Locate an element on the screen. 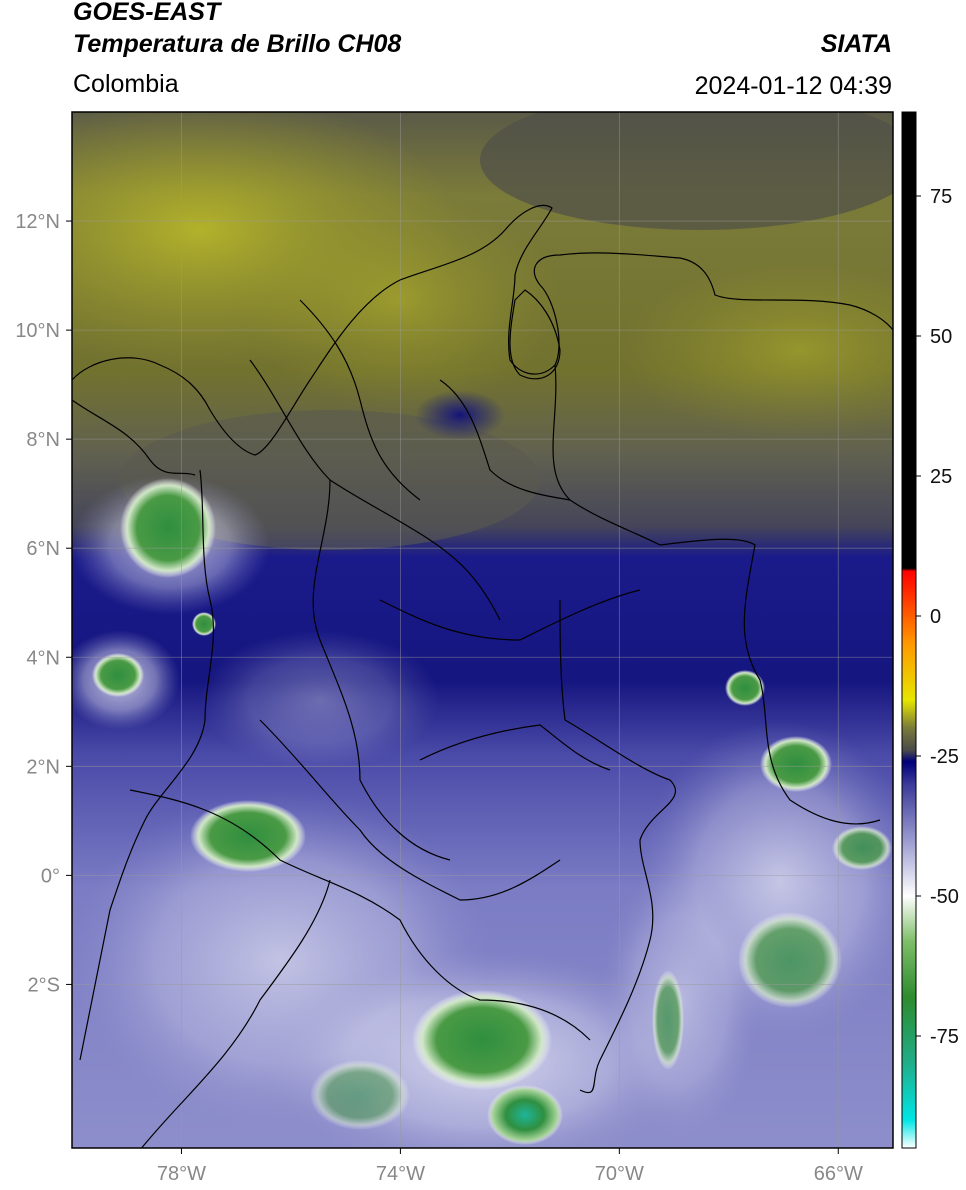 This screenshot has height=1190, width=966. colorbar-ticks: 75 50 25 0 -25 -50 -75 is located at coordinates (937, 617).